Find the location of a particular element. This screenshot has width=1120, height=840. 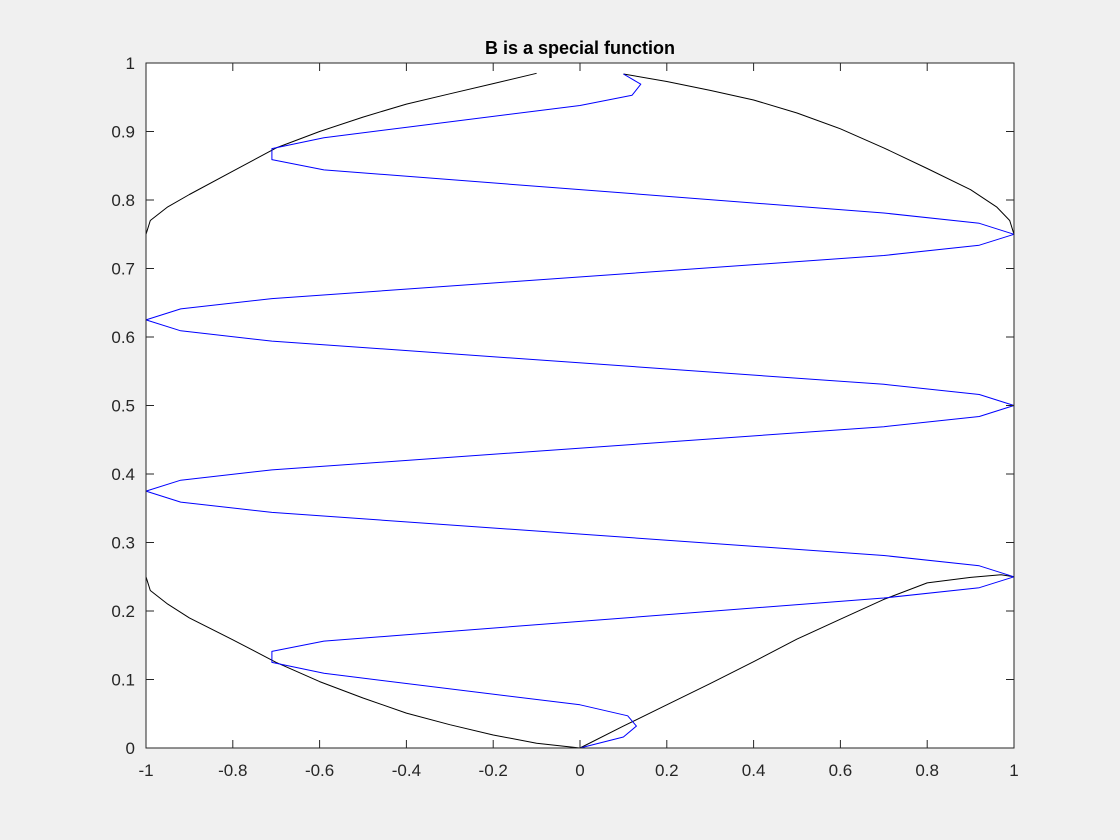

x-tick-label: -1 is located at coordinates (145, 770).